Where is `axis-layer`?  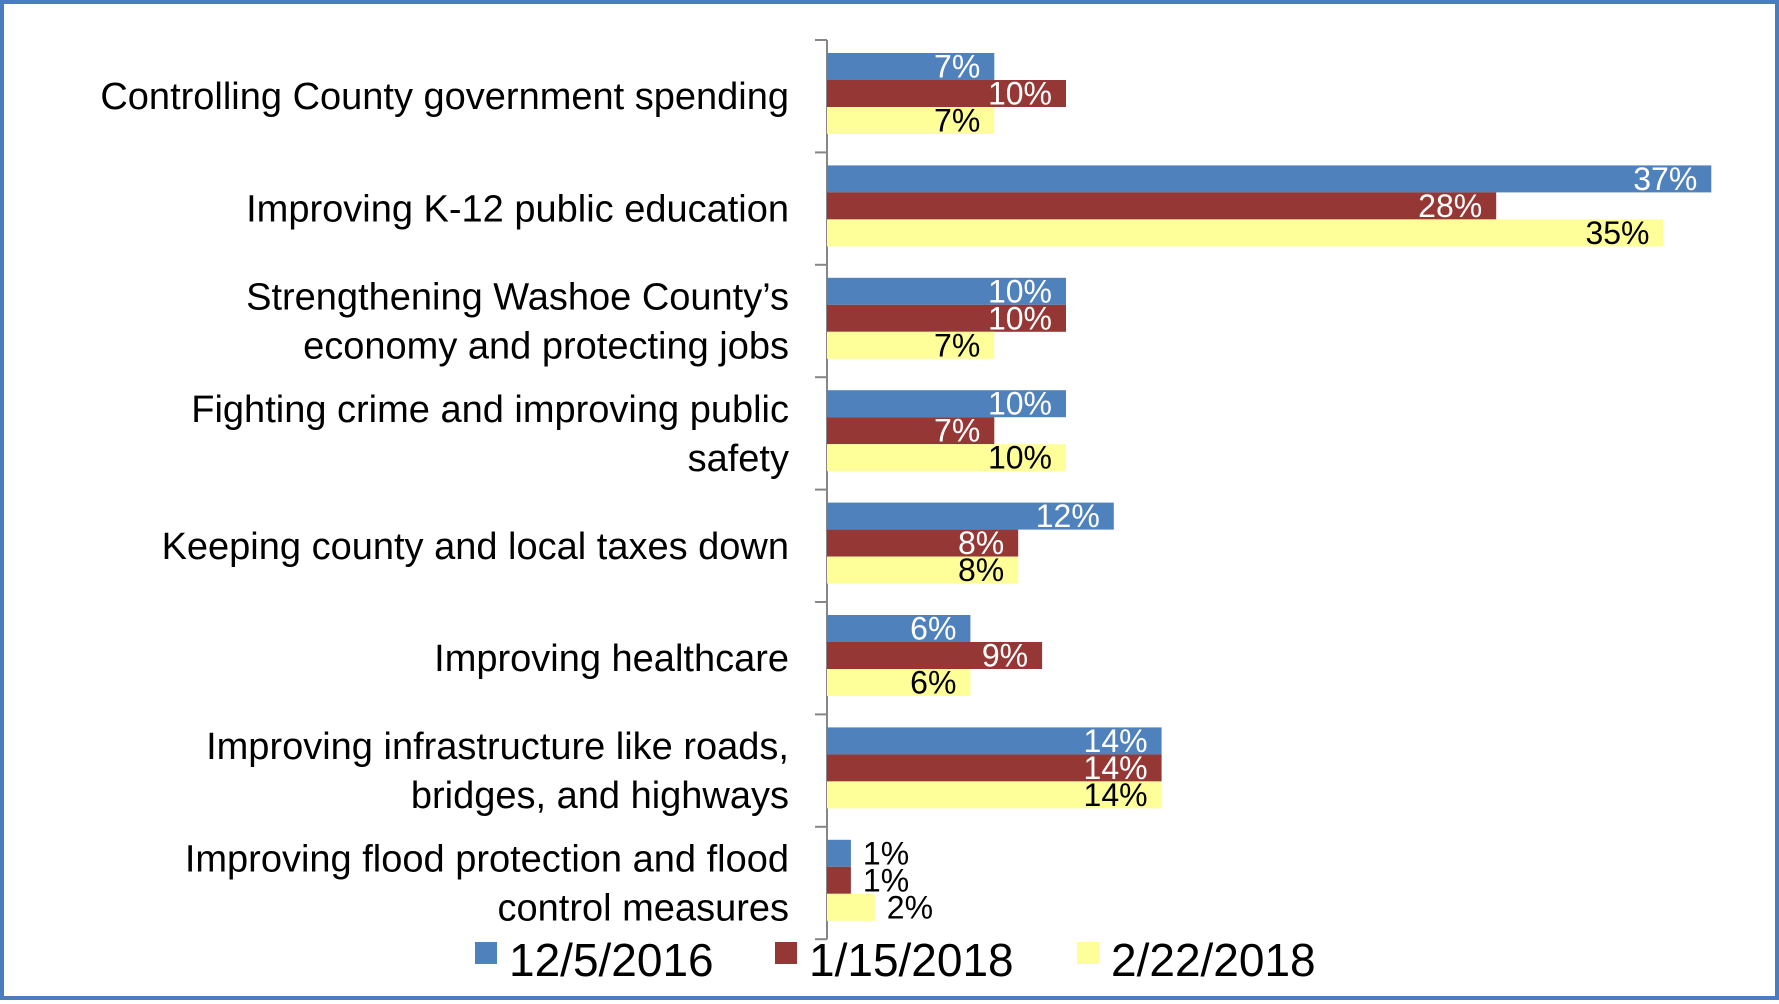
axis-layer is located at coordinates (821, 490).